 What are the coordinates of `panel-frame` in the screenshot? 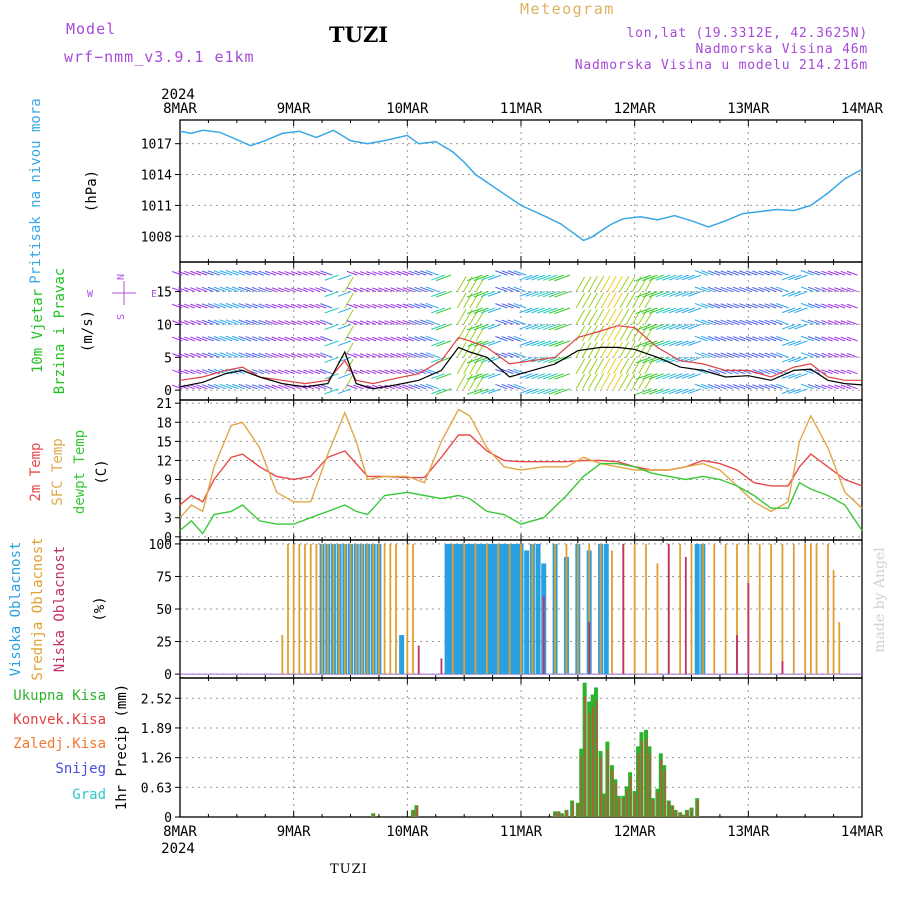 It's located at (521, 747).